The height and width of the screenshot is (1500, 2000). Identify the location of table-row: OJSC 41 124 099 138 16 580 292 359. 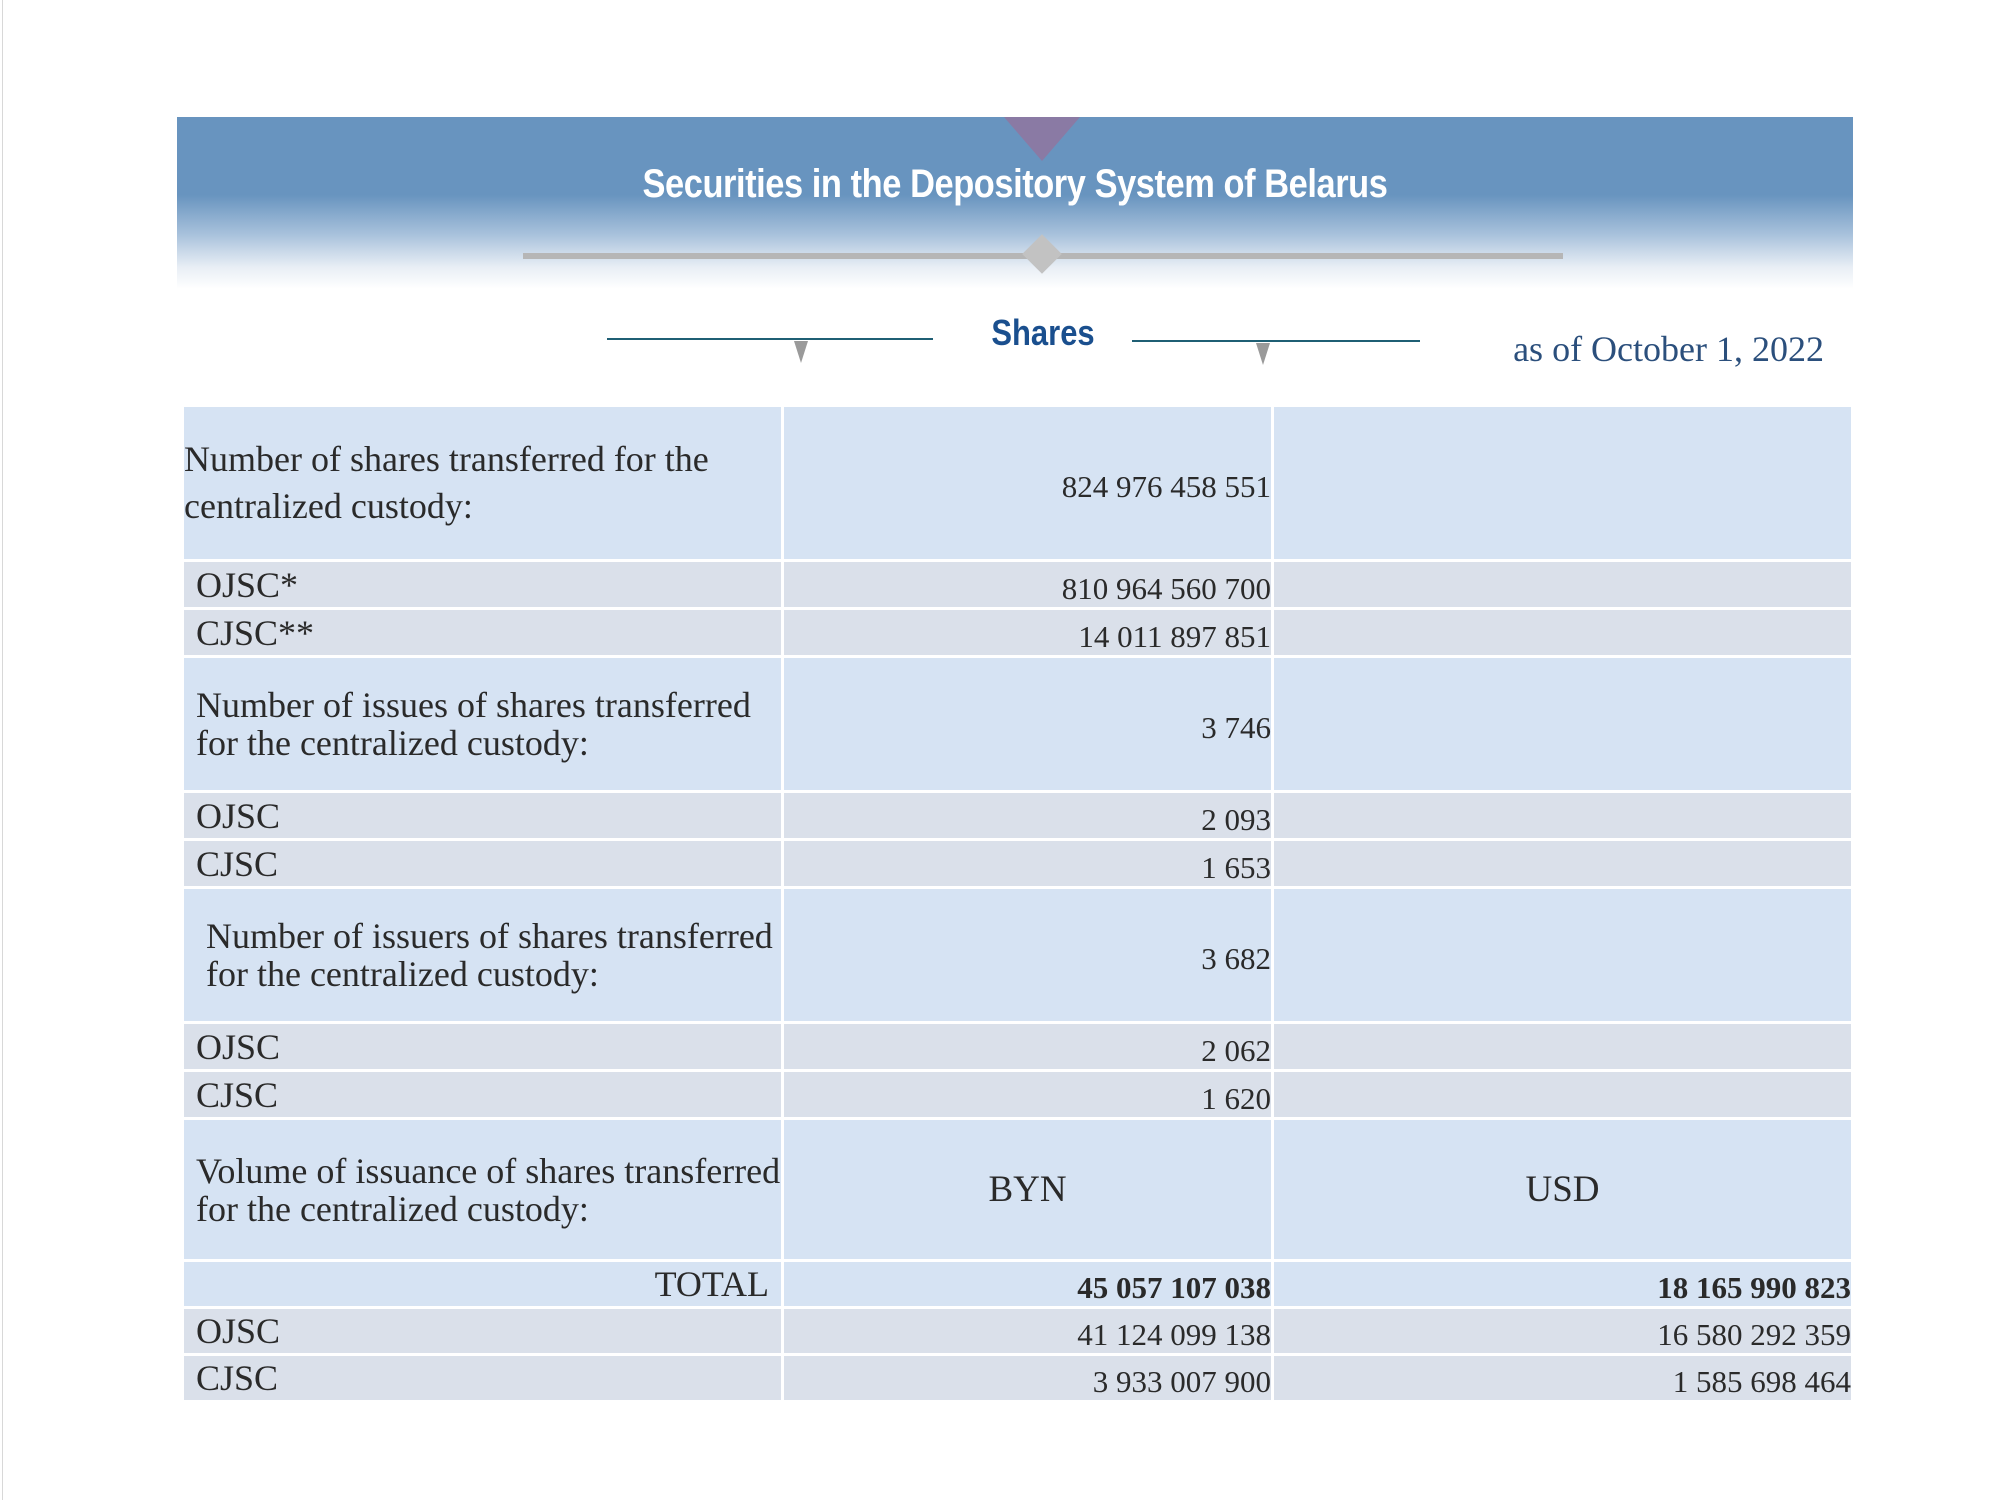
(1017, 1331).